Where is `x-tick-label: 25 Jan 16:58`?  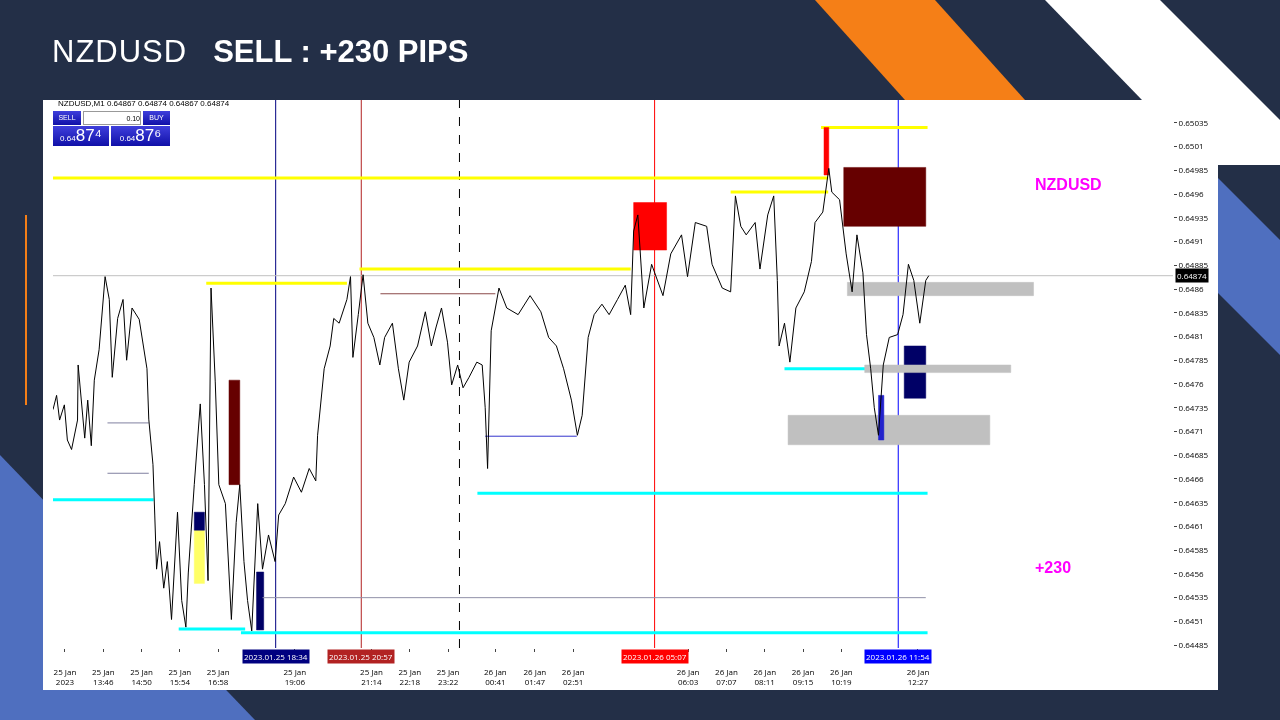 x-tick-label: 25 Jan 16:58 is located at coordinates (218, 676).